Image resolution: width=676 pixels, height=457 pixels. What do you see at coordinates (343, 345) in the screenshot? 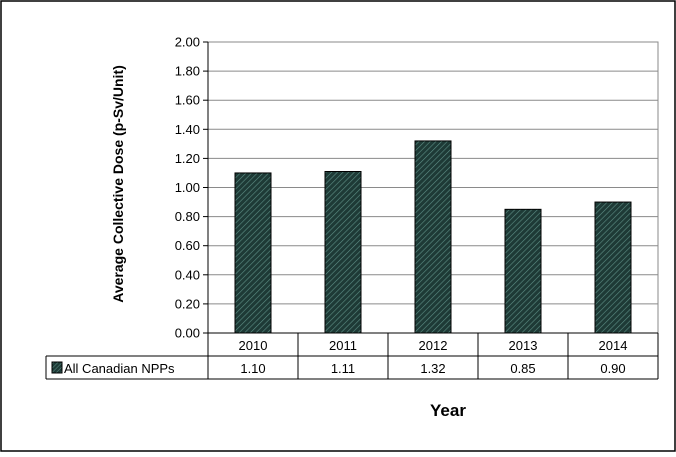
I see `x-category-label: 2011` at bounding box center [343, 345].